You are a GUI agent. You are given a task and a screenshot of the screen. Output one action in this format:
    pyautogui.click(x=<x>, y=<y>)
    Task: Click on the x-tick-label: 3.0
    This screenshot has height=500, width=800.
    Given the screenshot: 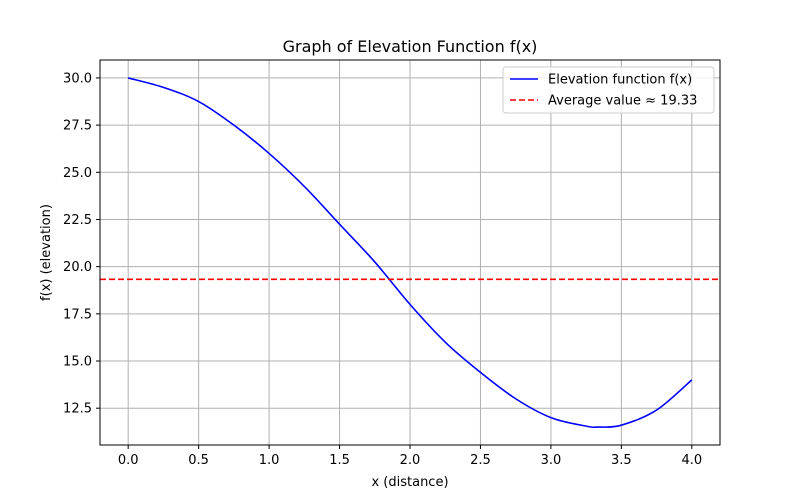 What is the action you would take?
    pyautogui.click(x=551, y=460)
    